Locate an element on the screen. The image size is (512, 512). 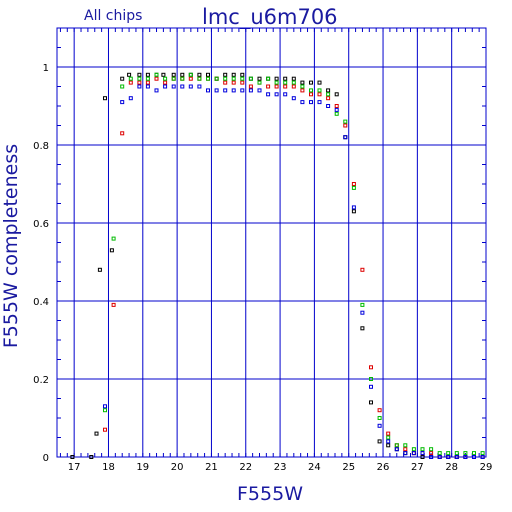
y-axis-label: F555W completeness is located at coordinates (11, 246).